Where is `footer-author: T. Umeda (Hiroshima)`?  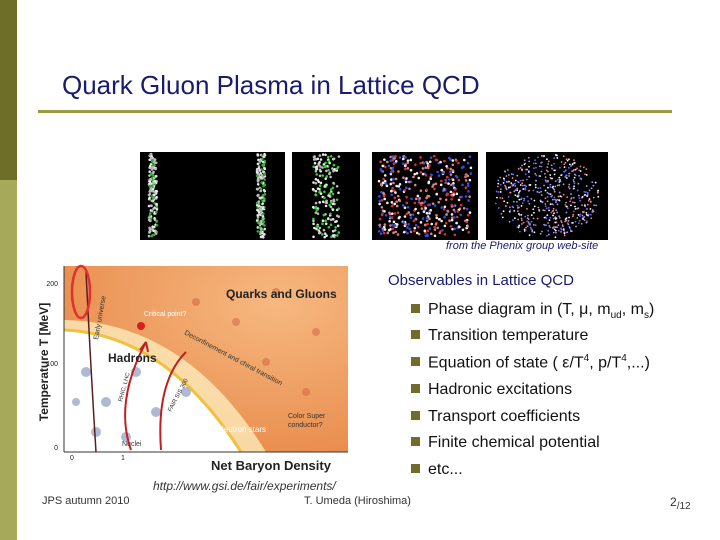 footer-author: T. Umeda (Hiroshima) is located at coordinates (357, 501).